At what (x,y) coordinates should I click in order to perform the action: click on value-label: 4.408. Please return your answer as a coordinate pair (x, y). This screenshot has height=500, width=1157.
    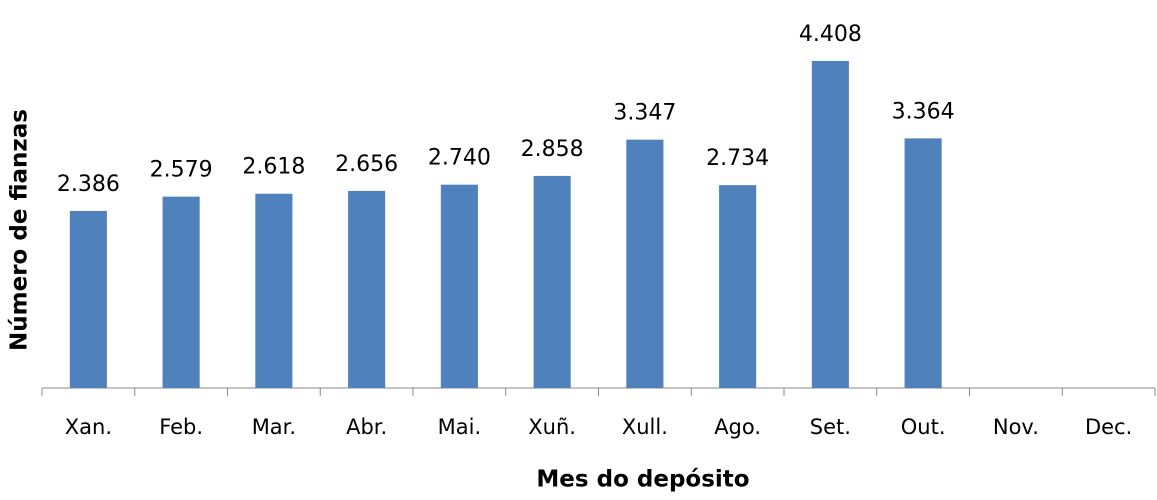
    Looking at the image, I should click on (830, 34).